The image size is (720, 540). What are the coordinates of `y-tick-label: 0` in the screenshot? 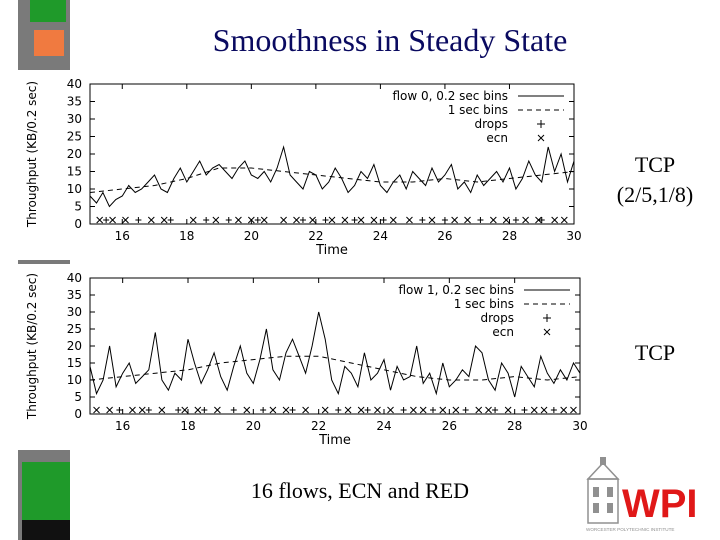 It's located at (78, 414).